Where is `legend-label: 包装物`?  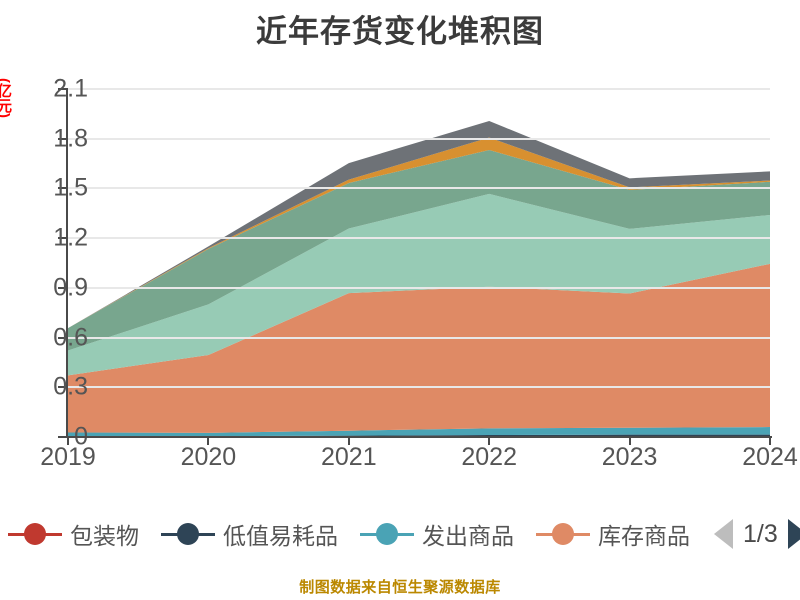
legend-label: 包装物 is located at coordinates (104, 536).